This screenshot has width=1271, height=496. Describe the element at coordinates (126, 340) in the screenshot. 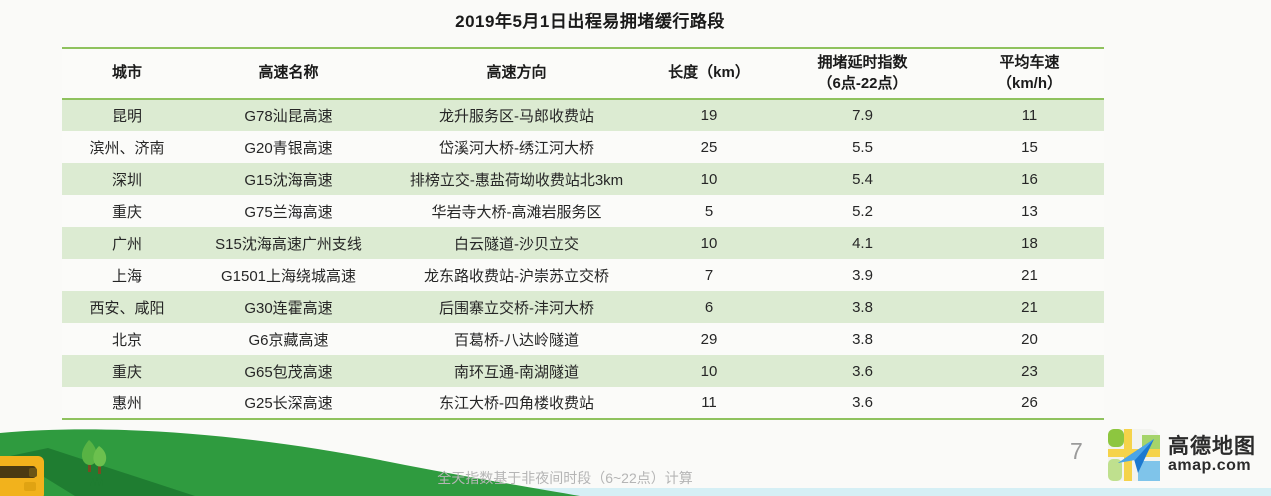

I see `table-cell: 北京` at that location.